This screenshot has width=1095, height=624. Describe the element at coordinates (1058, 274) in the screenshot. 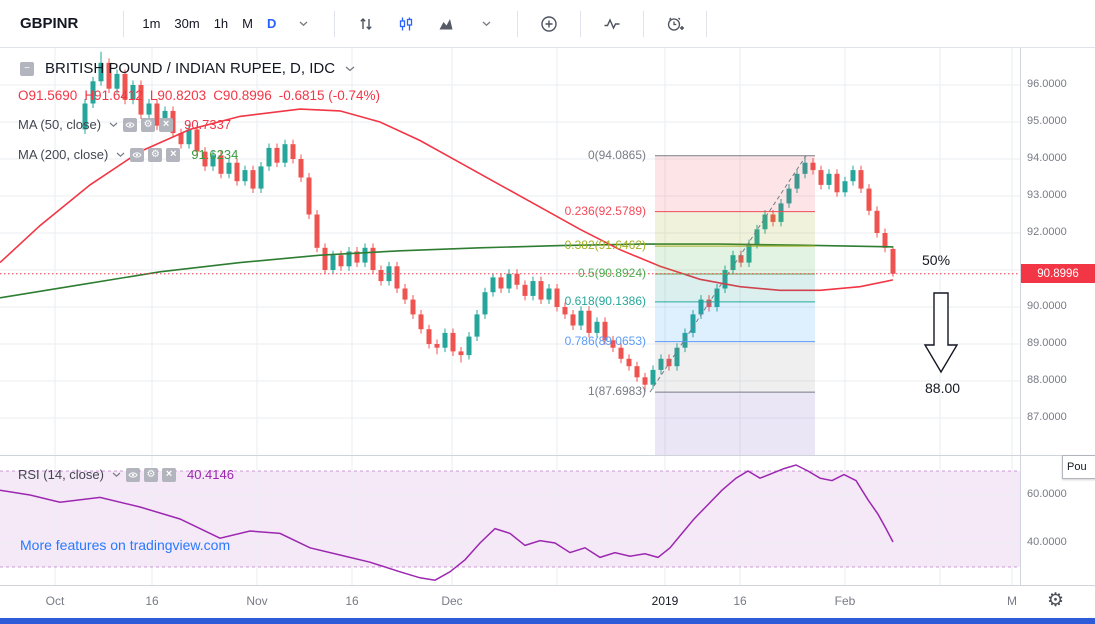

I see `last-price-tag: 90.8996` at that location.